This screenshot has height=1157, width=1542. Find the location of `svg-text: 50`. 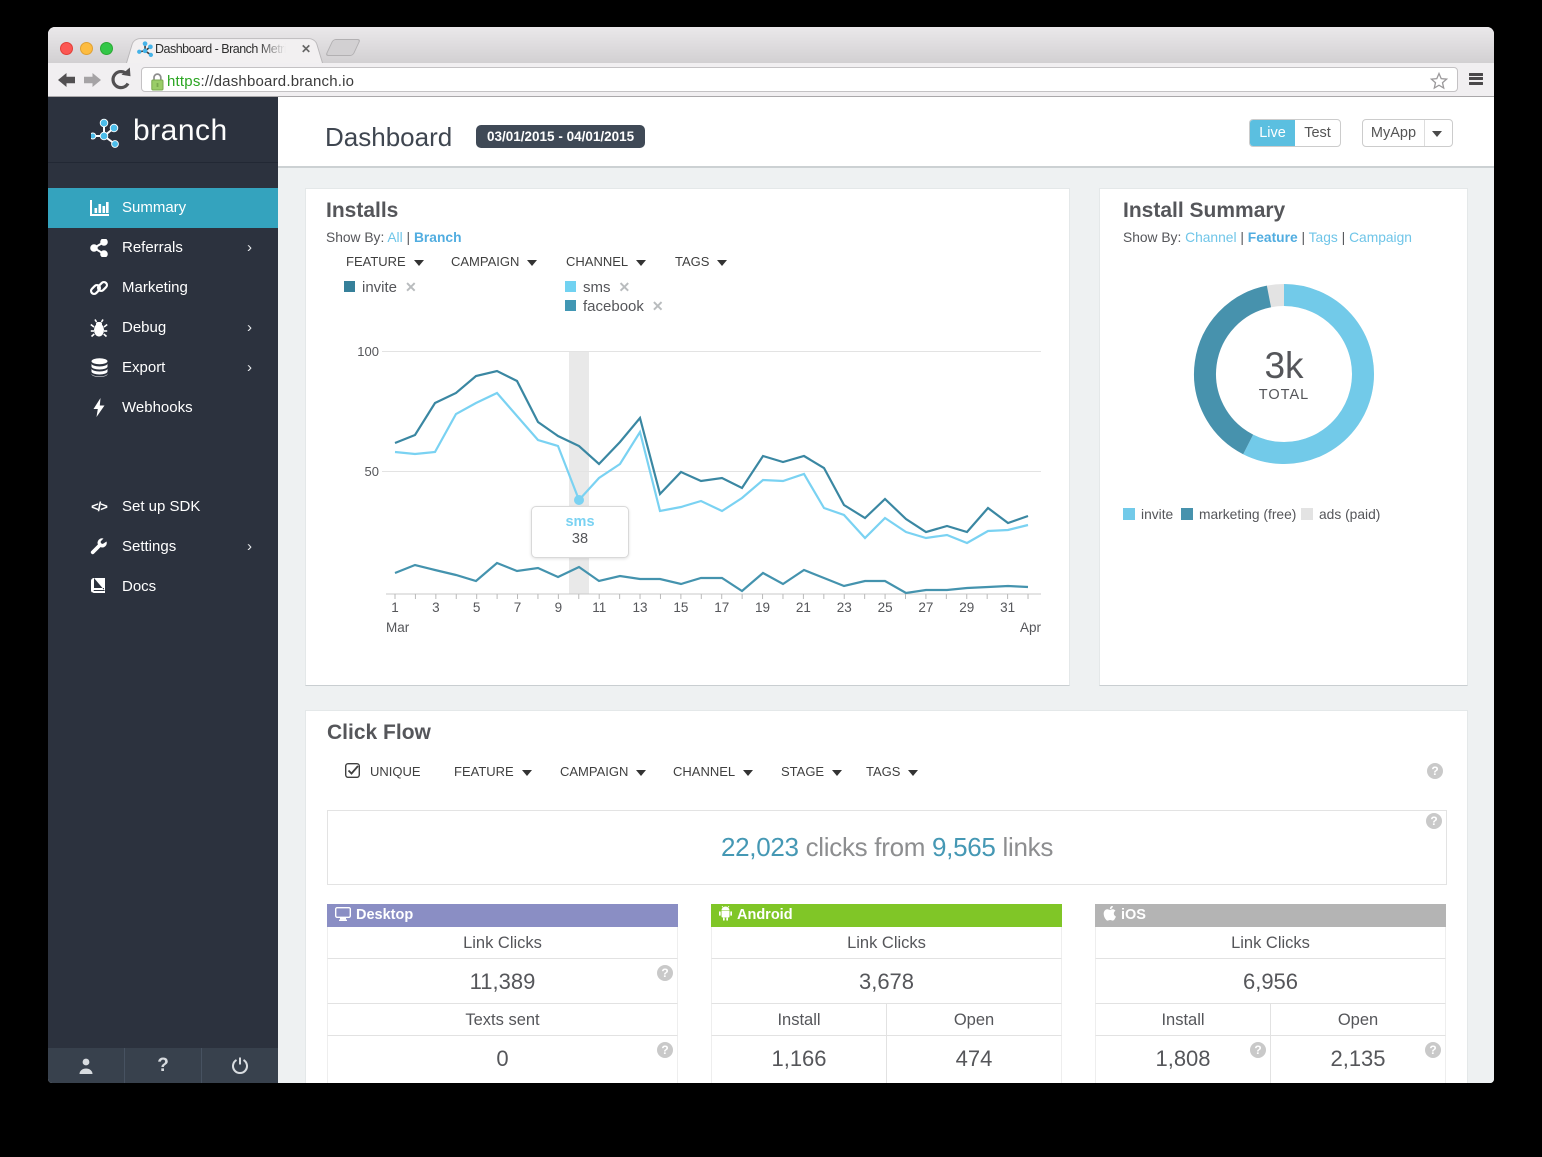

svg-text: 50 is located at coordinates (372, 471).